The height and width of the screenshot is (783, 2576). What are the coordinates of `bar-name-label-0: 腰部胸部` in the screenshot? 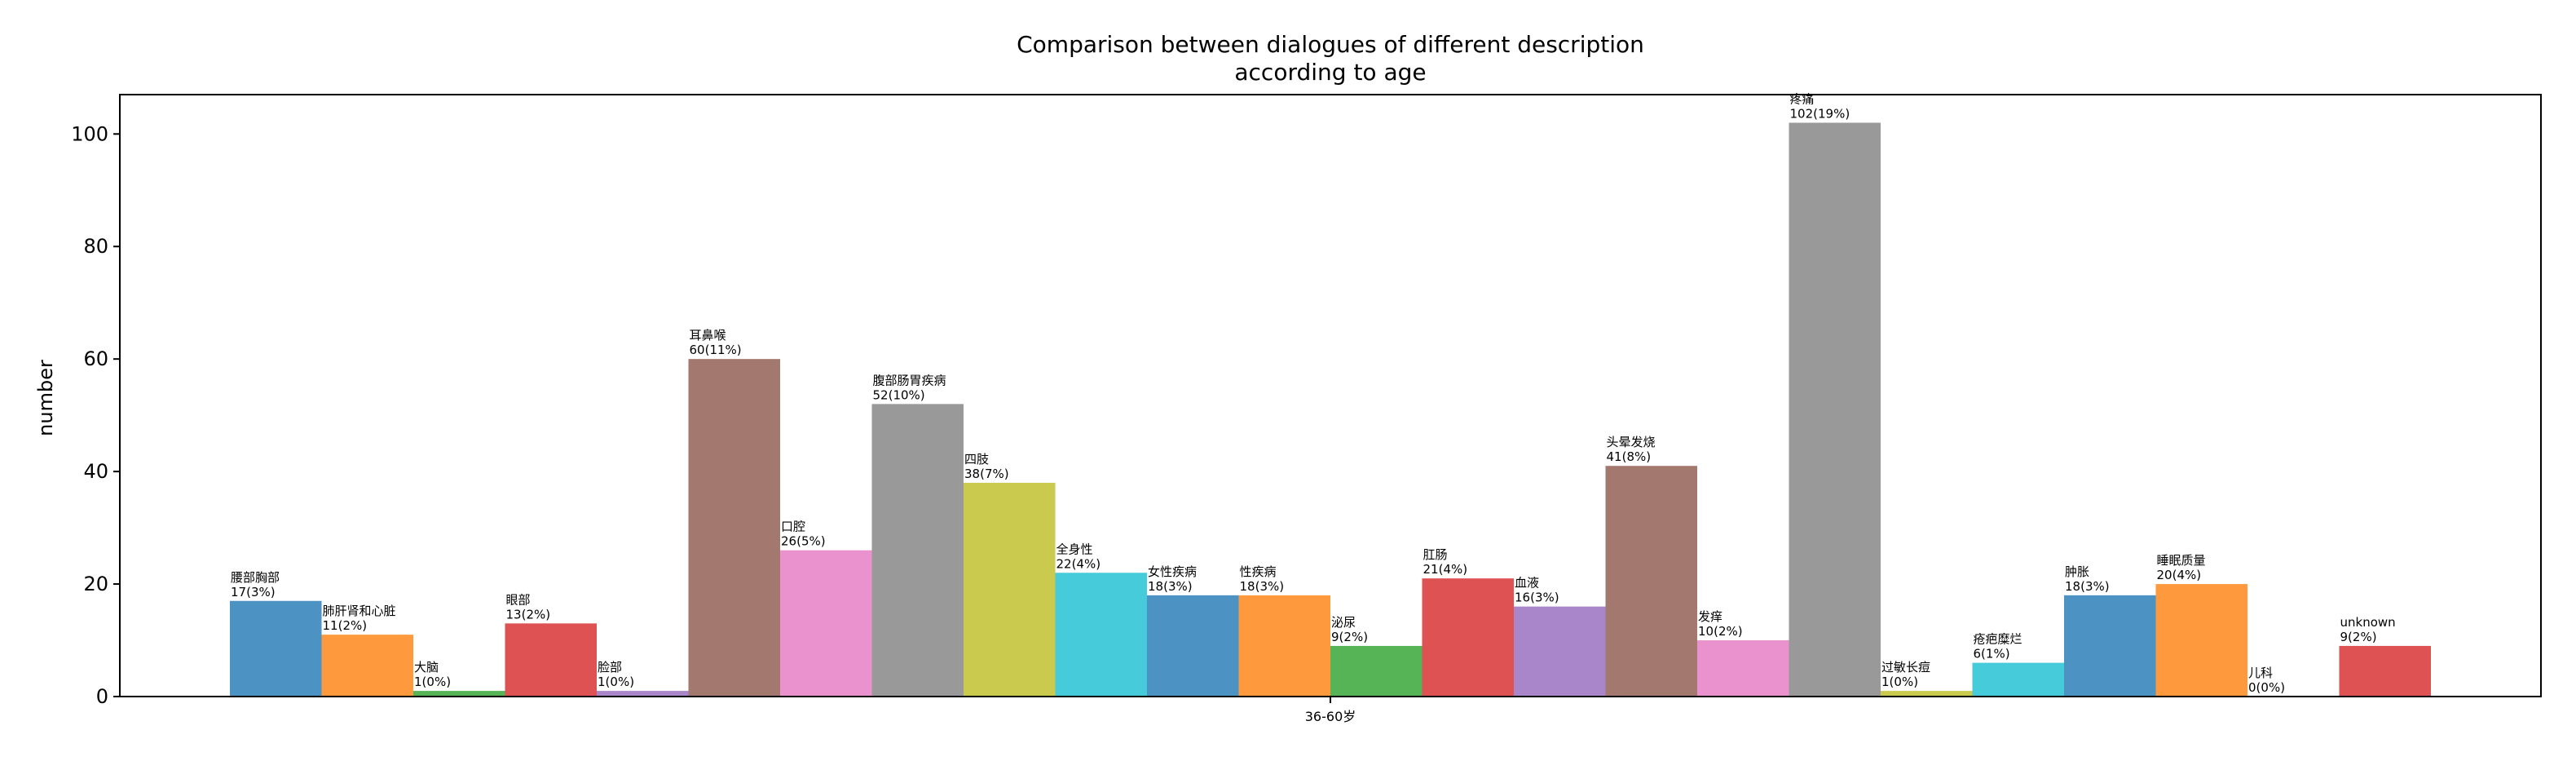 It's located at (255, 577).